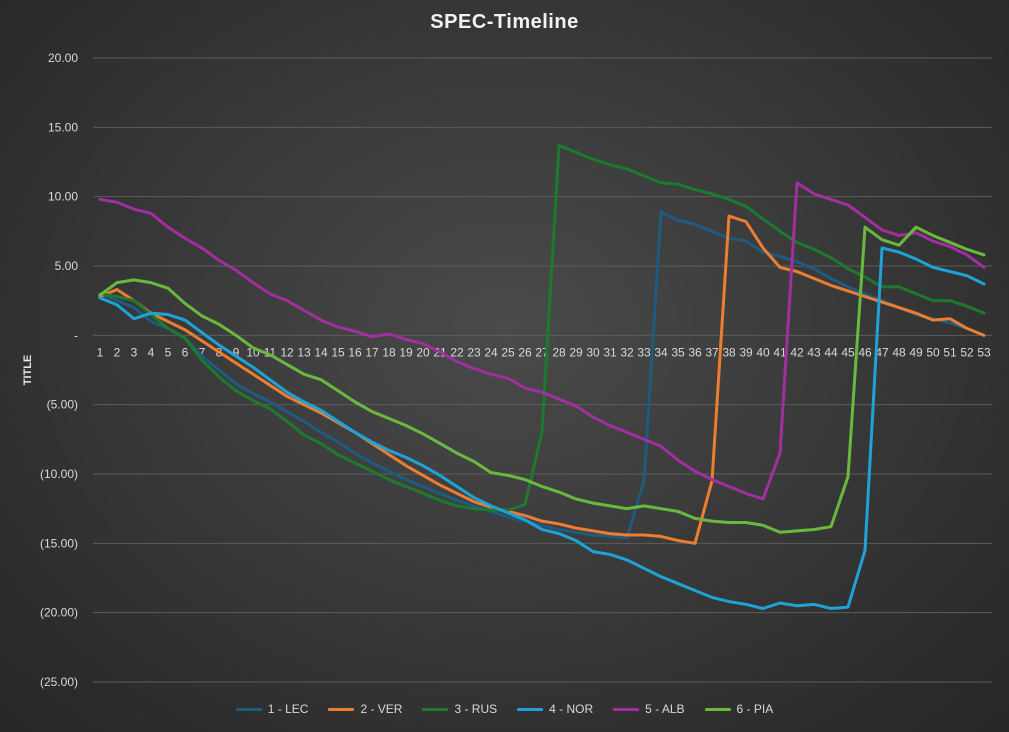 This screenshot has width=1009, height=732. What do you see at coordinates (678, 352) in the screenshot?
I see `x-tick-label: 35` at bounding box center [678, 352].